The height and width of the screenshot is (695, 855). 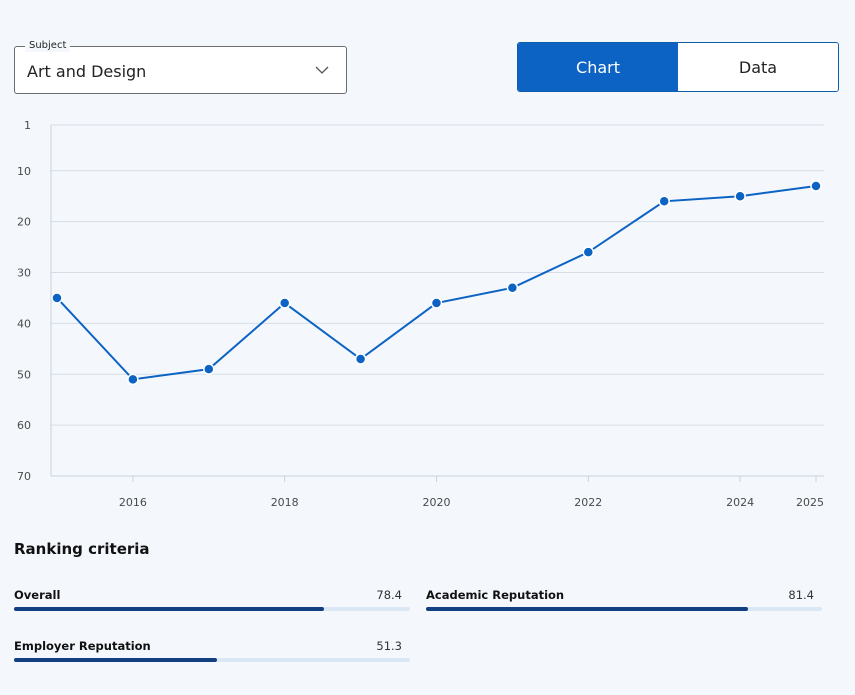 What do you see at coordinates (285, 502) in the screenshot?
I see `x-tick-label: 2018` at bounding box center [285, 502].